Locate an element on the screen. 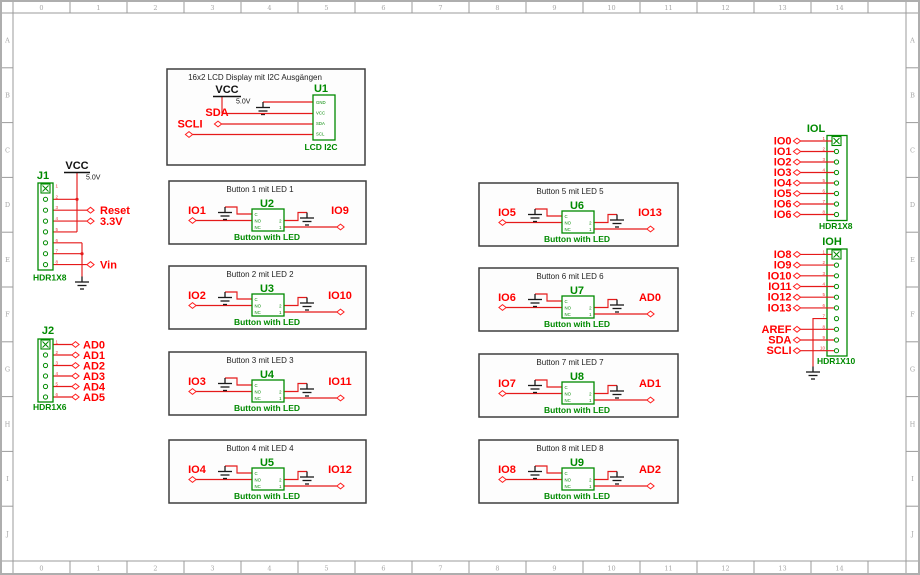 This screenshot has width=920, height=575. module-title: Button 8 mit LED 8 is located at coordinates (570, 448).